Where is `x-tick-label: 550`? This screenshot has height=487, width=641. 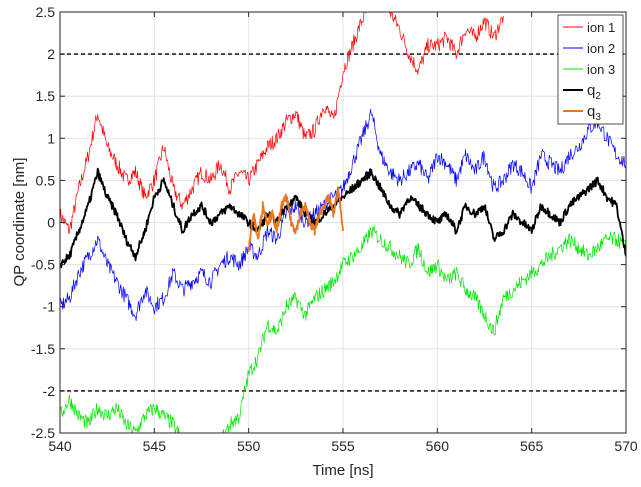 x-tick-label: 550 is located at coordinates (249, 446).